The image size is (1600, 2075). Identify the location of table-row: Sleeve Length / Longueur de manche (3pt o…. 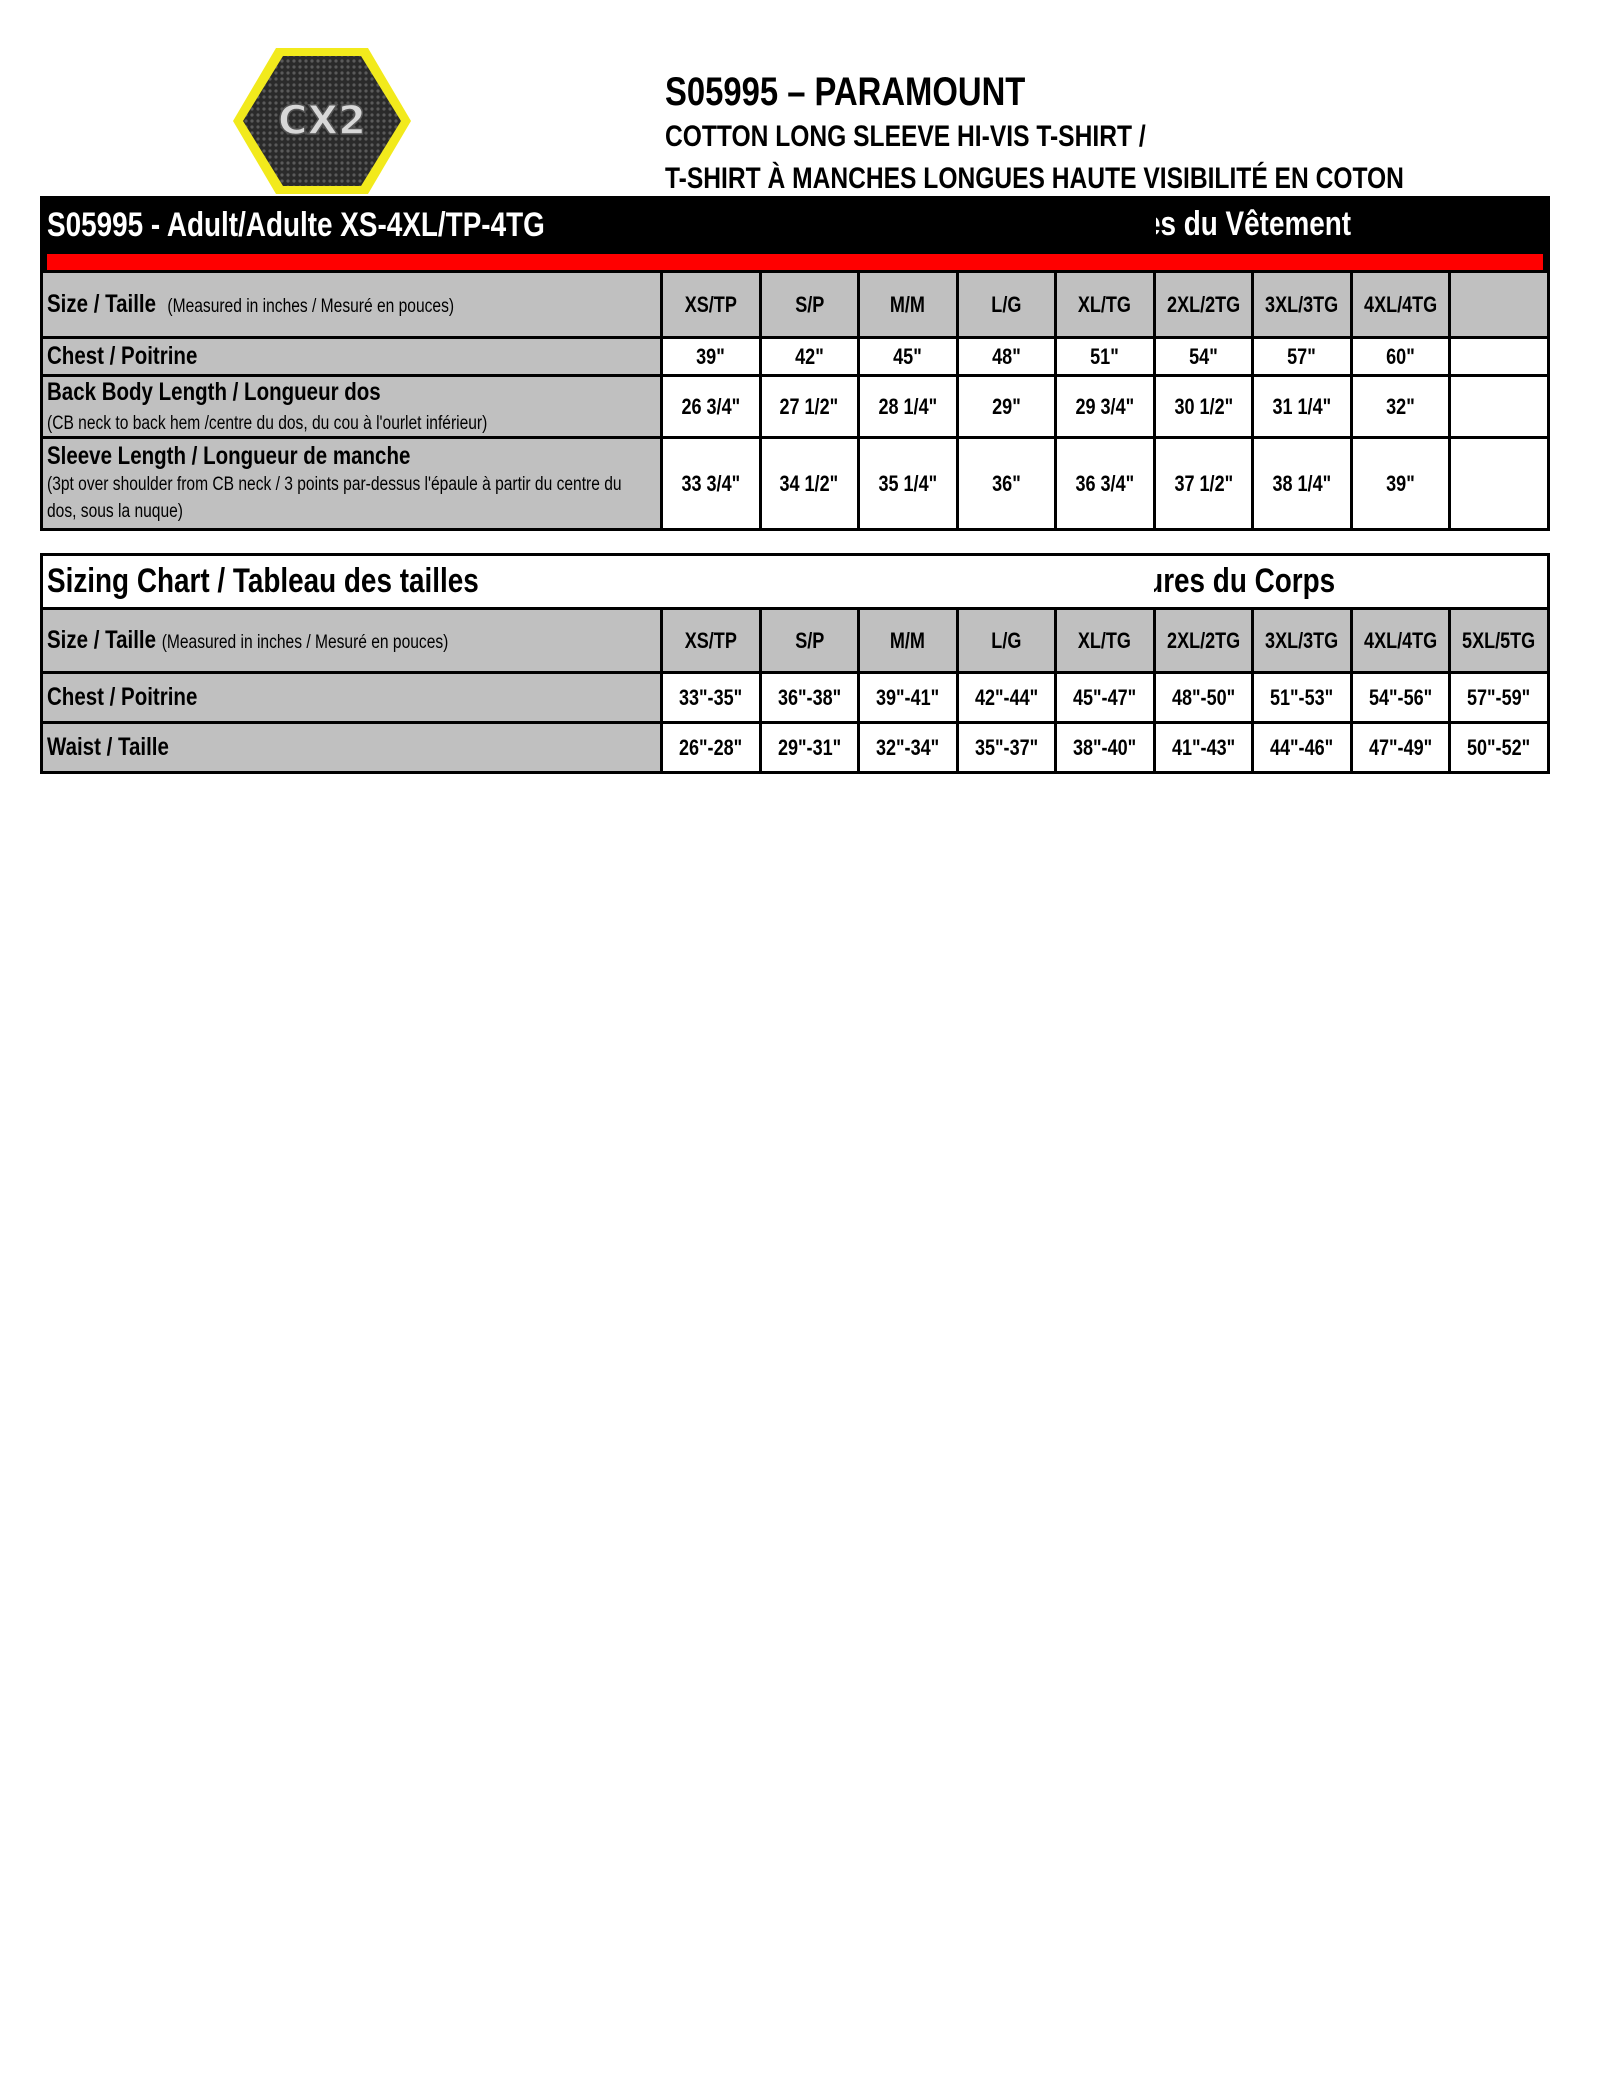
(795, 483).